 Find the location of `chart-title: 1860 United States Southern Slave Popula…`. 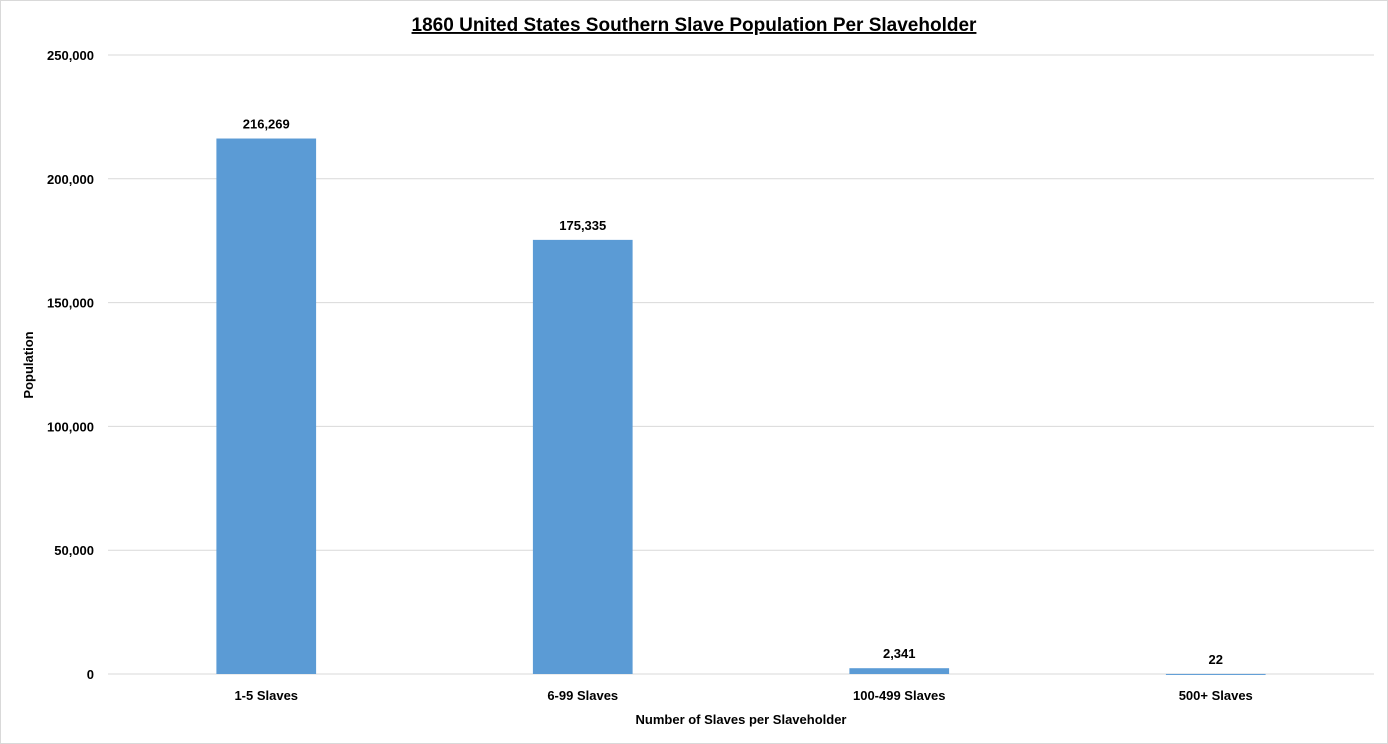

chart-title: 1860 United States Southern Slave Popula… is located at coordinates (694, 25).